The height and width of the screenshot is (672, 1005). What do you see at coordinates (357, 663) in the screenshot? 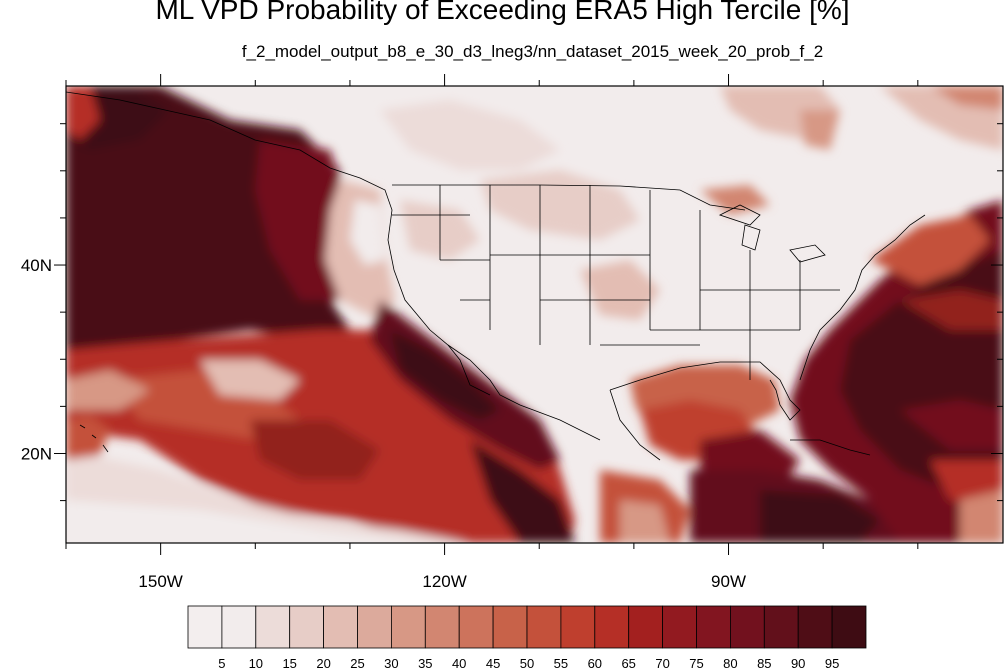
I see `colorbar-label: 25` at bounding box center [357, 663].